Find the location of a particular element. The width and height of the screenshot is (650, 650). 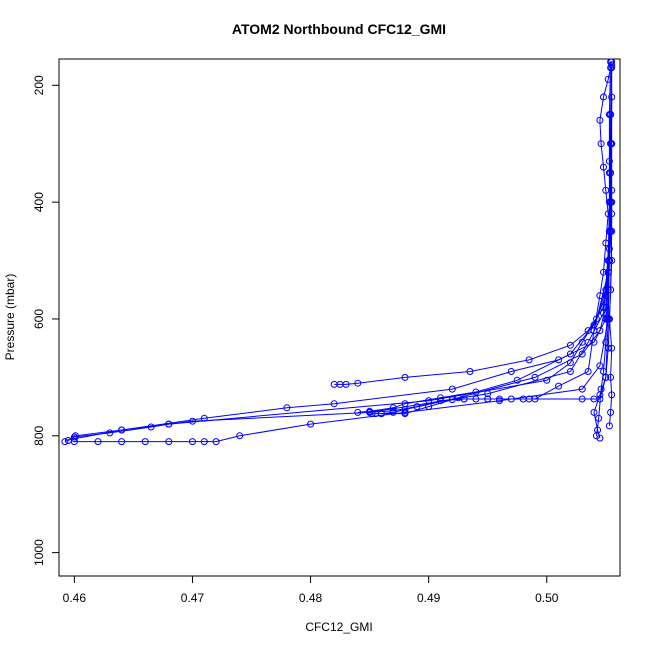

x-tick-label: 0.47 is located at coordinates (193, 598).